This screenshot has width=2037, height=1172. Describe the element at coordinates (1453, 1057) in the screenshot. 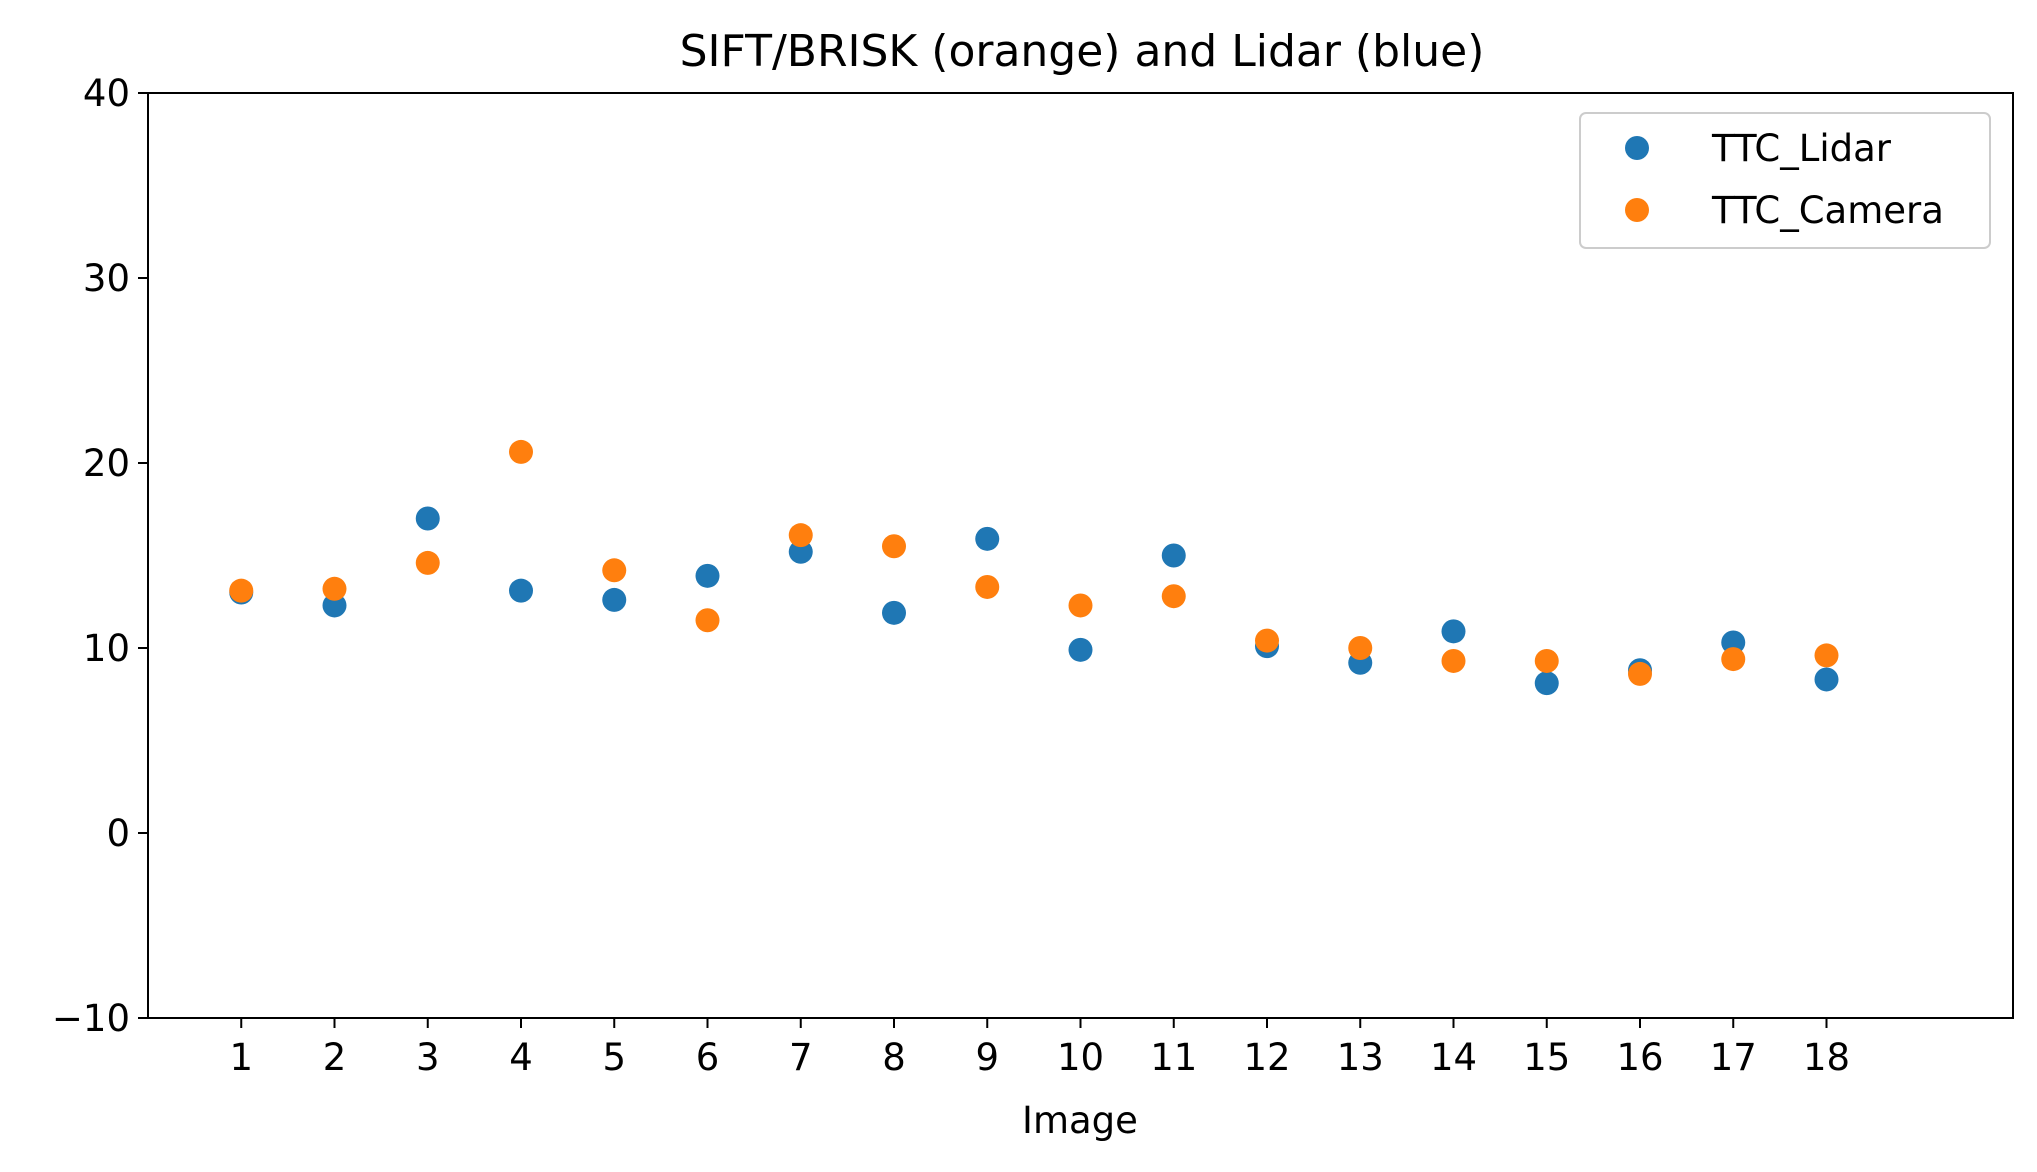

I see `x-tick-label: 14` at that location.